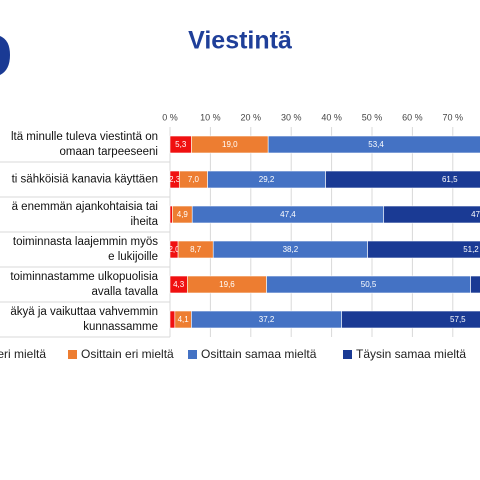 This screenshot has width=480, height=480. I want to click on logo-fragment, so click(5, 55).